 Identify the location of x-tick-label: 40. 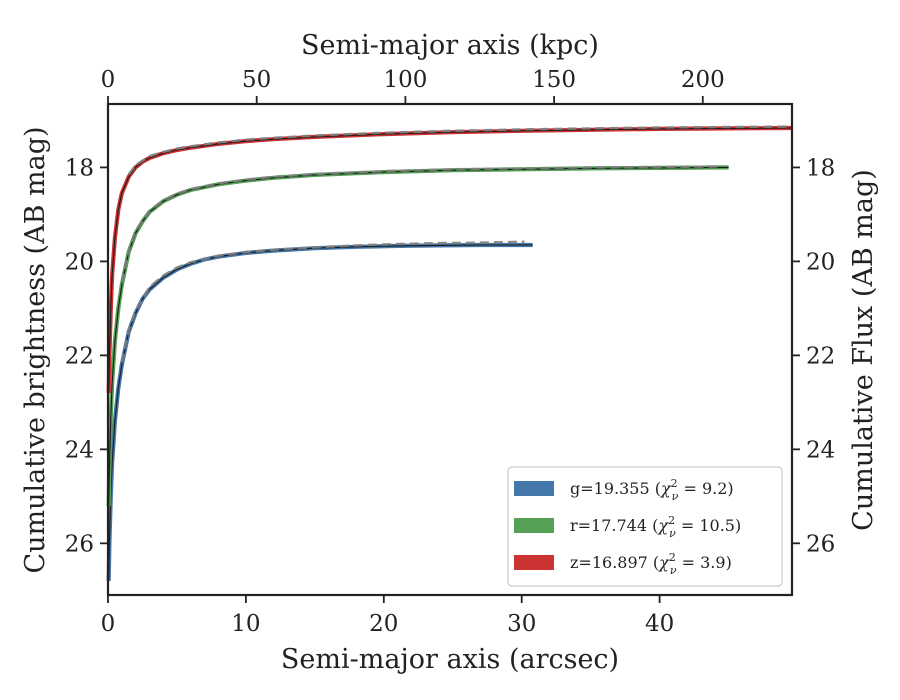
(659, 624).